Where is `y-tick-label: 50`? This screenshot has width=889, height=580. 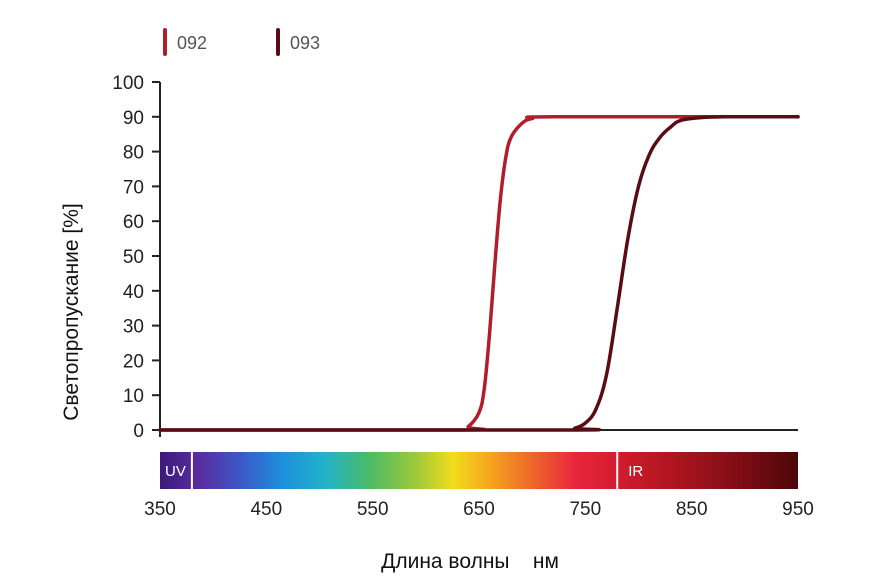 y-tick-label: 50 is located at coordinates (133, 257).